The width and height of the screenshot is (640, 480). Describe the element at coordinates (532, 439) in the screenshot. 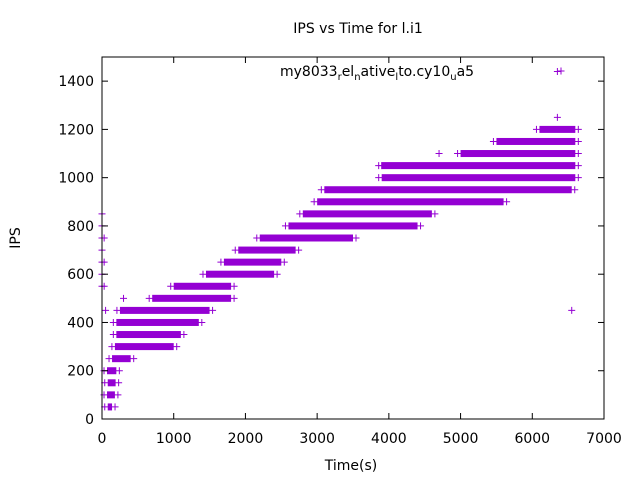

I see `x-tick-label: 6000` at that location.